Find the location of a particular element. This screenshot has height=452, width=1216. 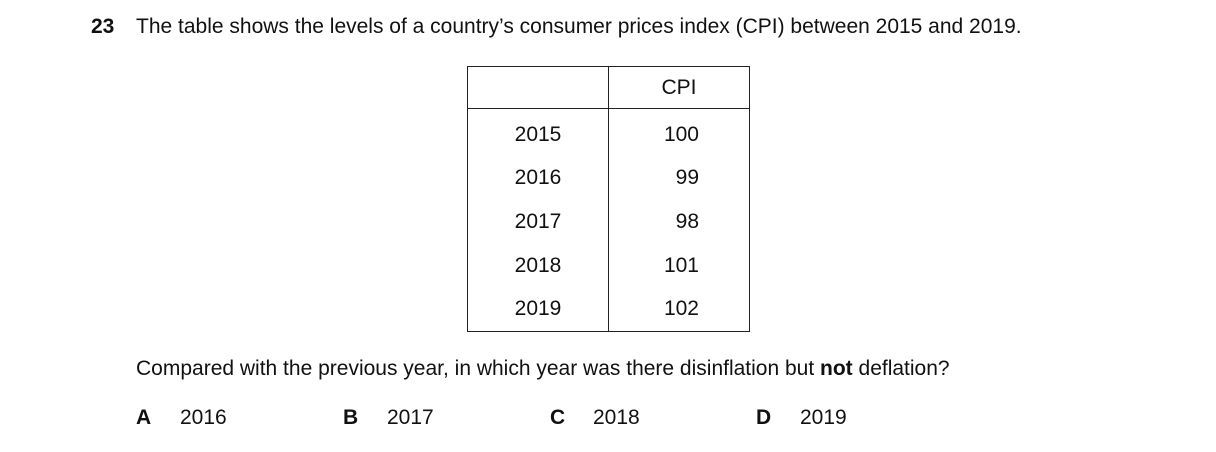

table-row: 2017 98 is located at coordinates (608, 222).